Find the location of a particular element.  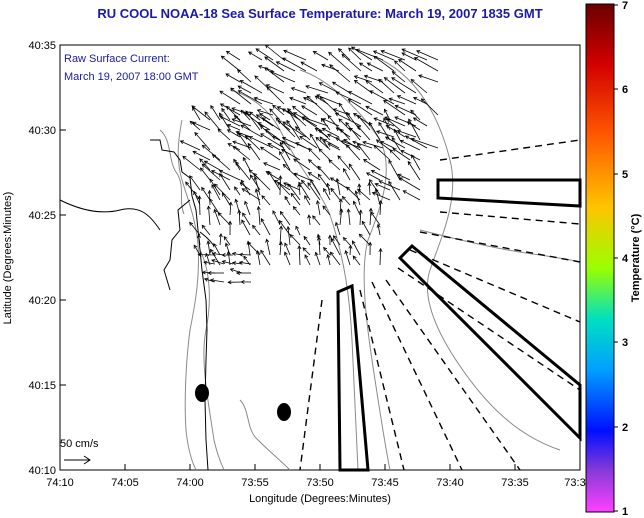

y-axis-label: Latitude (Degrees:Minutes) is located at coordinates (8, 258).